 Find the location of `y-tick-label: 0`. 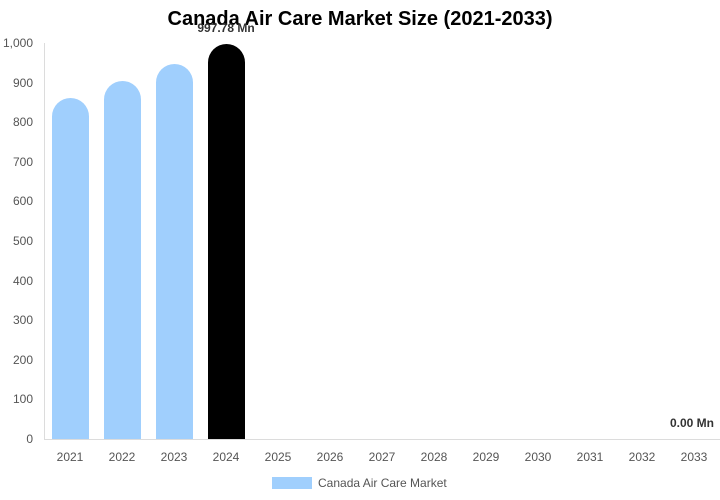

y-tick-label: 0 is located at coordinates (29, 439).